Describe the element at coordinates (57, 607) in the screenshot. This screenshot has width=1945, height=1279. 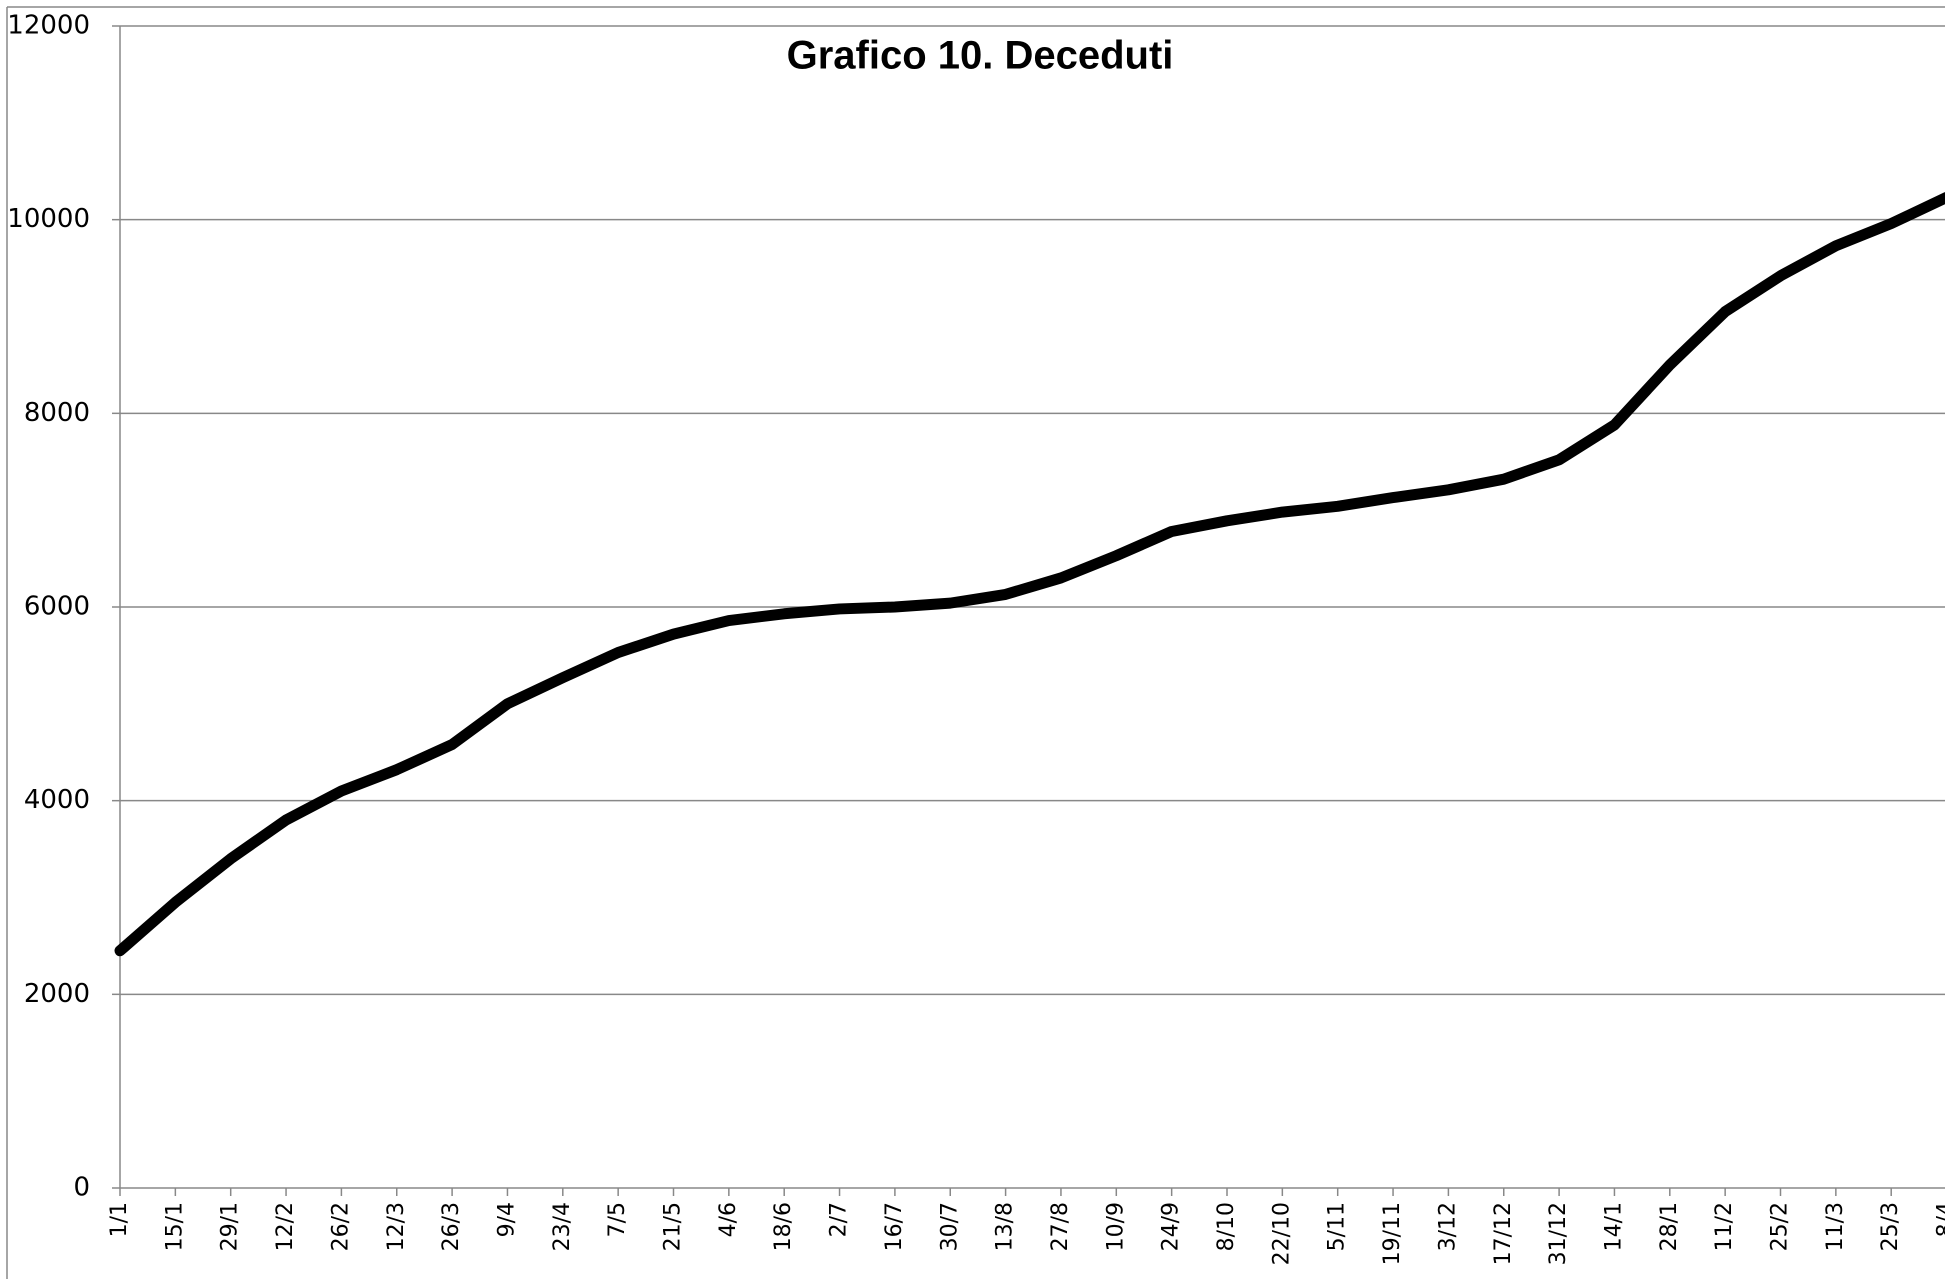
I see `y-tick-label: 6000` at that location.